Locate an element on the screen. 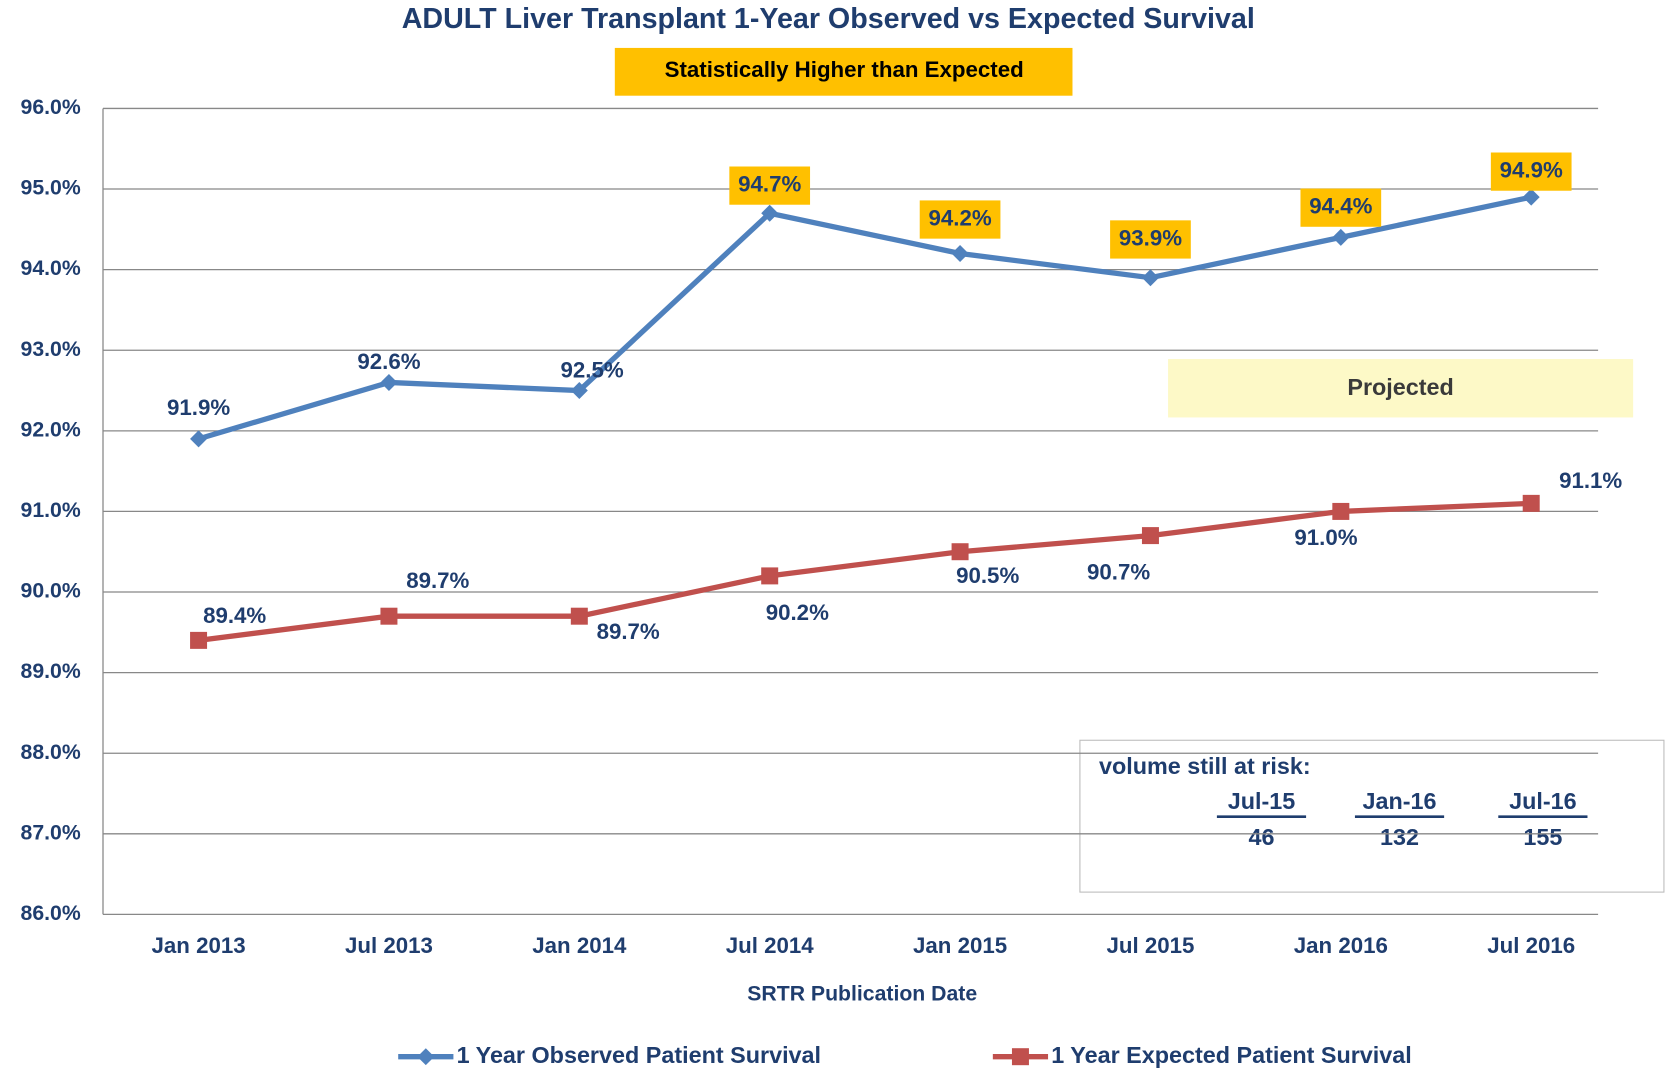 The image size is (1665, 1077). data-label: 90.5% is located at coordinates (987, 575).